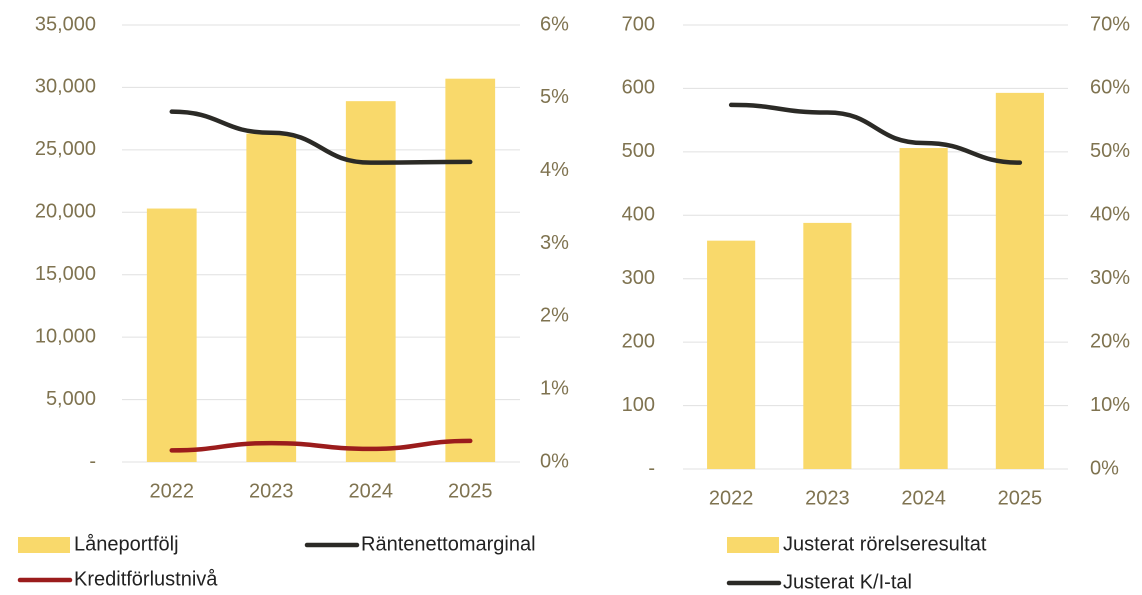  Describe the element at coordinates (554, 97) in the screenshot. I see `y2-tick-label: 5%` at that location.